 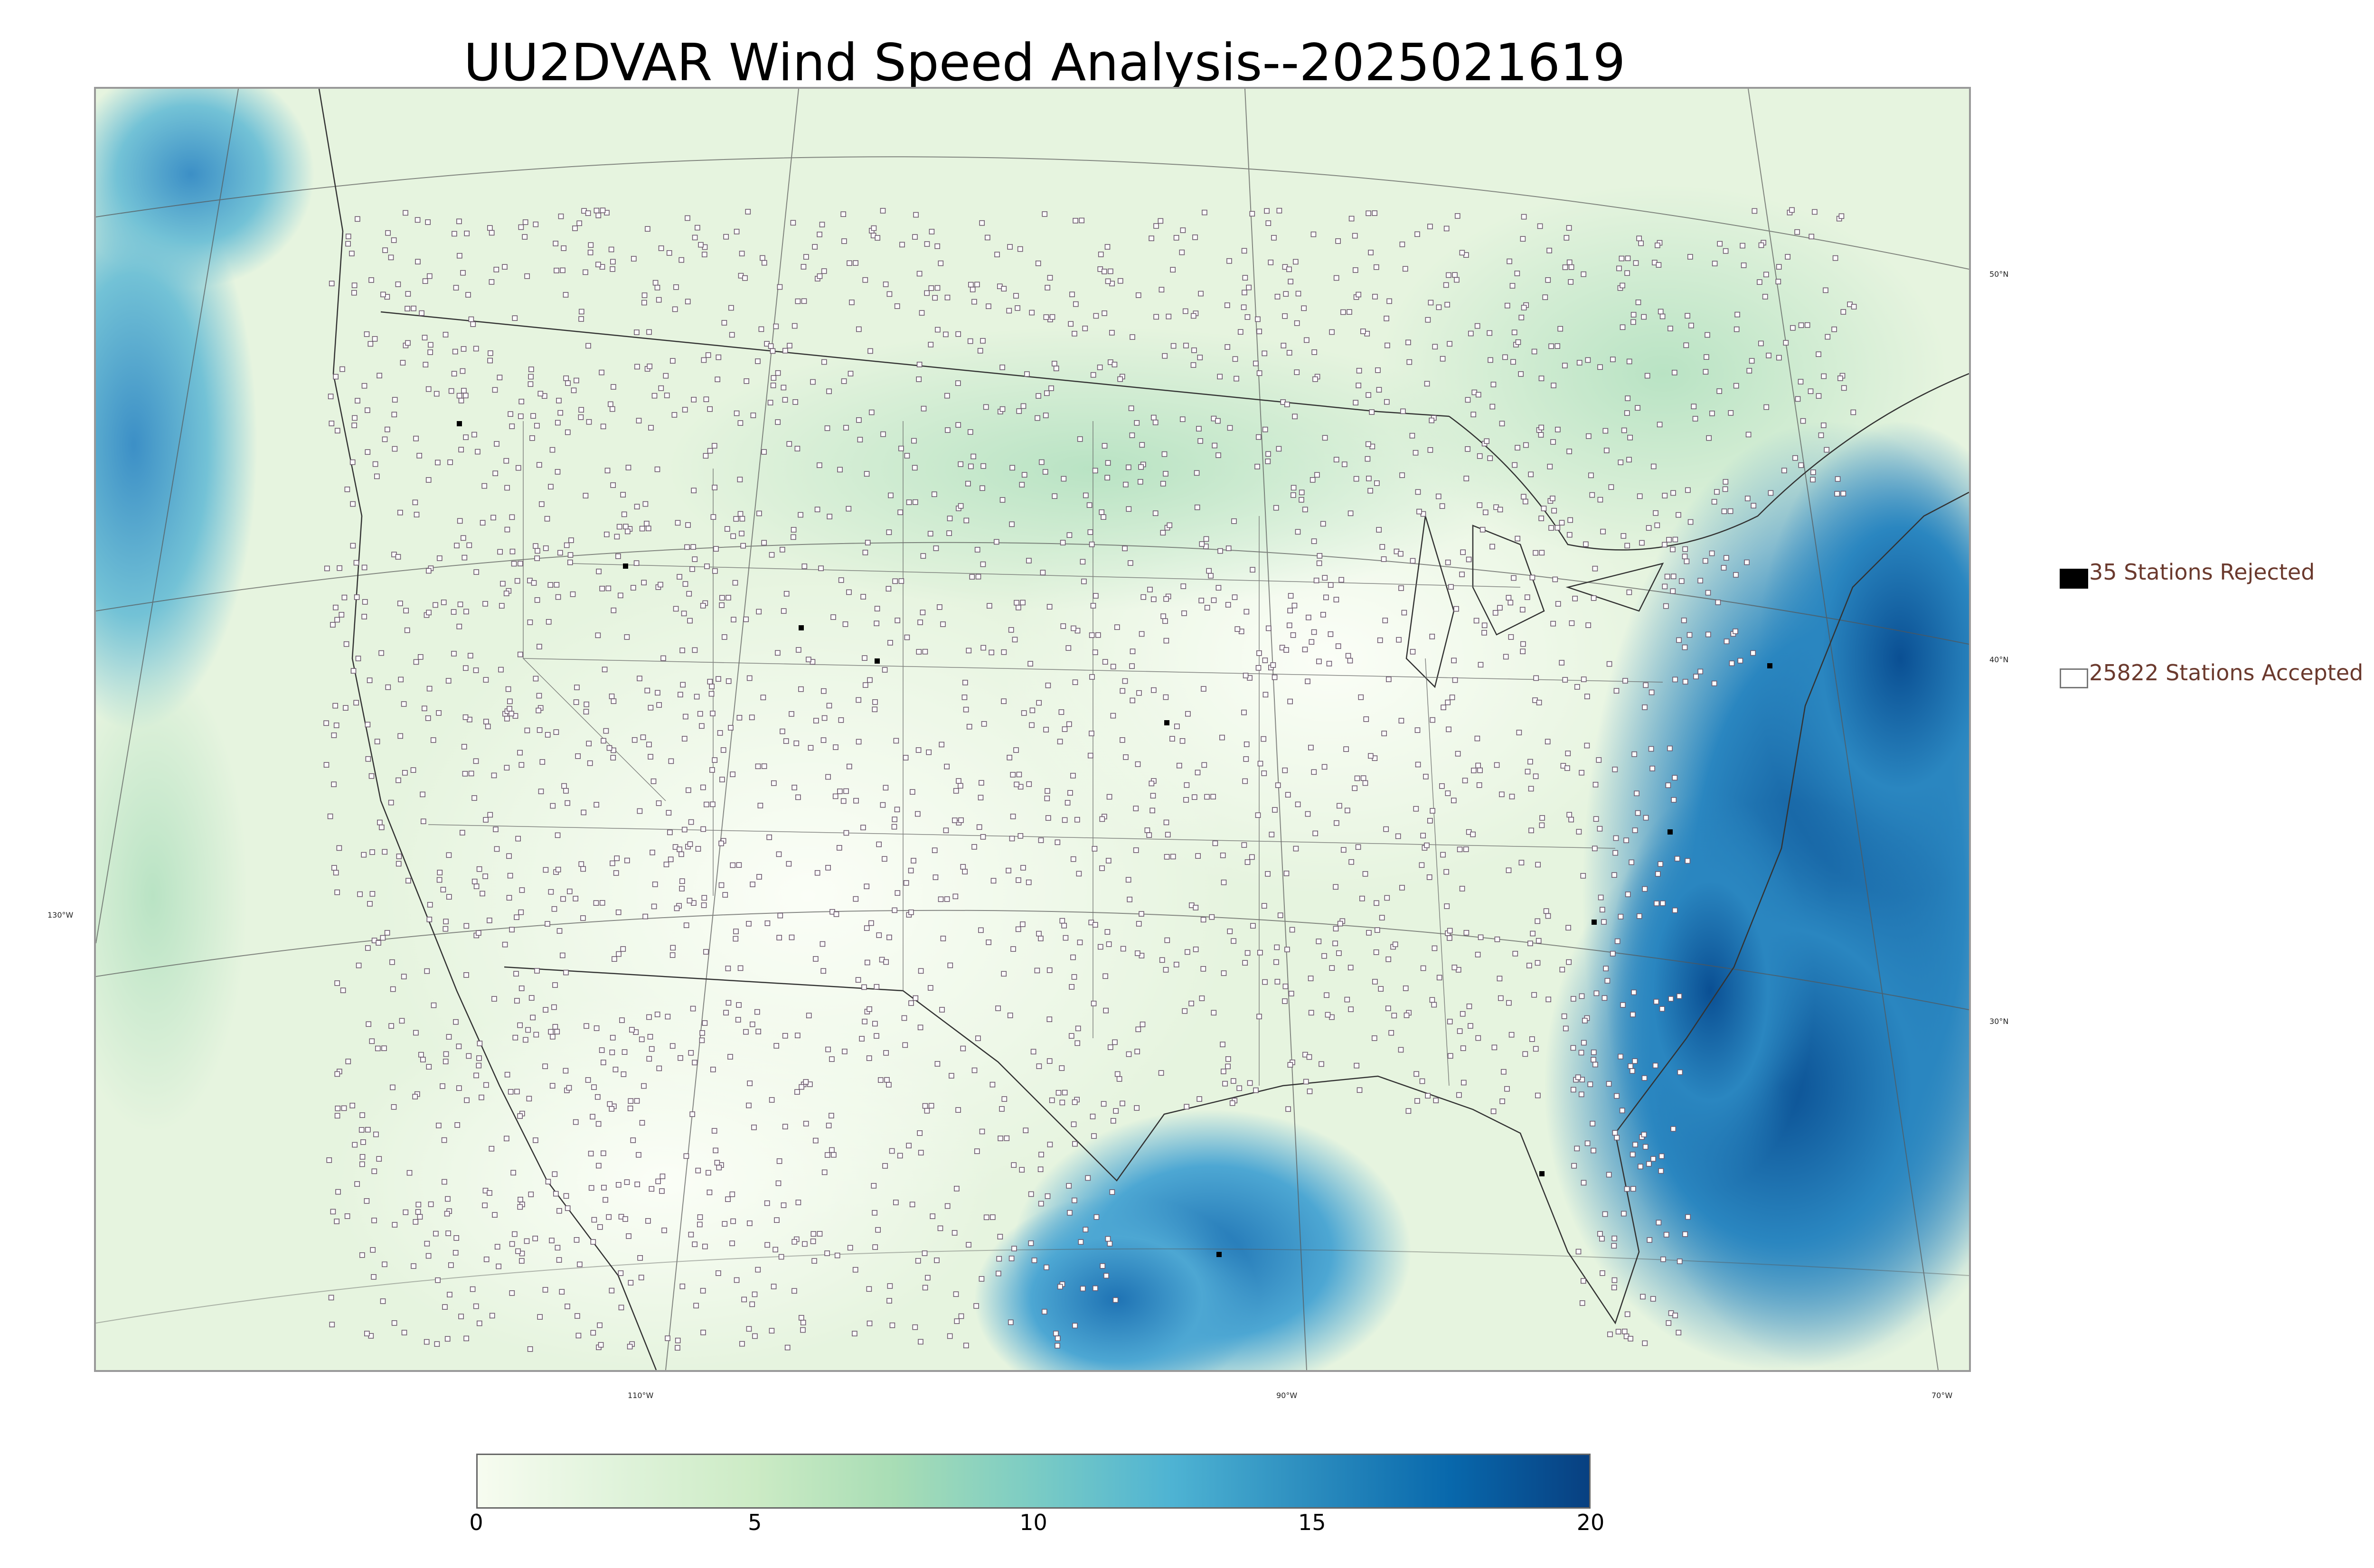 What do you see at coordinates (60, 915) in the screenshot?
I see `lon-label-130w: 130°W` at bounding box center [60, 915].